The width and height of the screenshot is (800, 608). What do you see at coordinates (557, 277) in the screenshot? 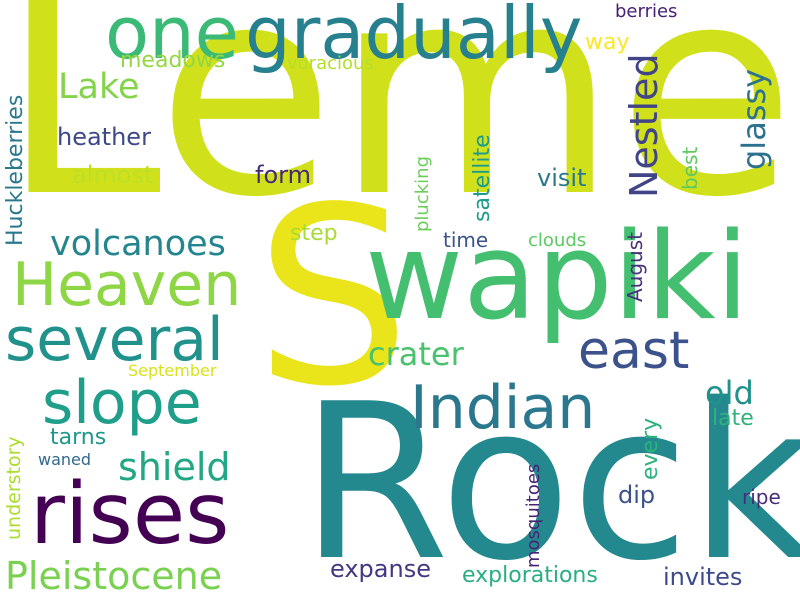
I see `word-wapiki: wapiki` at bounding box center [557, 277].